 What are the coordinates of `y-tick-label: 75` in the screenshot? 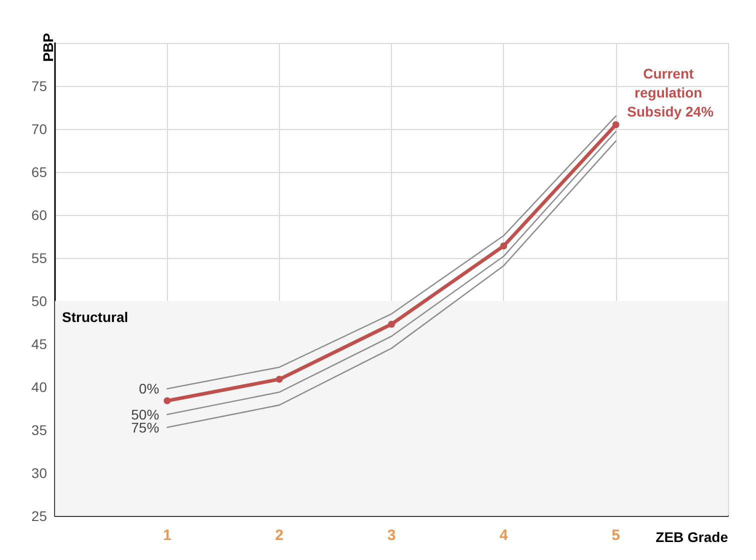 It's located at (39, 86).